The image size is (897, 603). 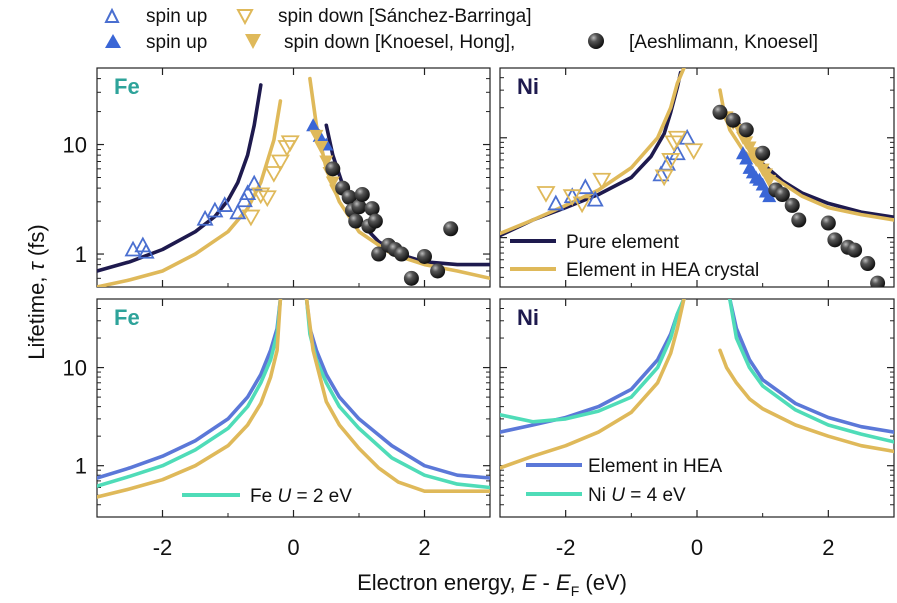 I want to click on y-axis-title: Lifetime, τ (fs), so click(x=36, y=291).